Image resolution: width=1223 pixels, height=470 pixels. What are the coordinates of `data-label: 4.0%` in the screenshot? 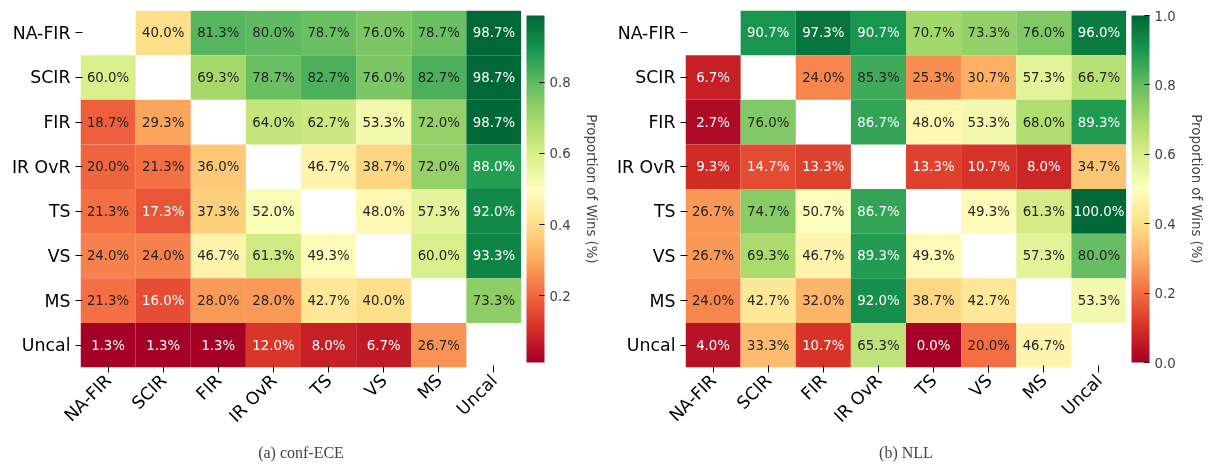 It's located at (713, 345).